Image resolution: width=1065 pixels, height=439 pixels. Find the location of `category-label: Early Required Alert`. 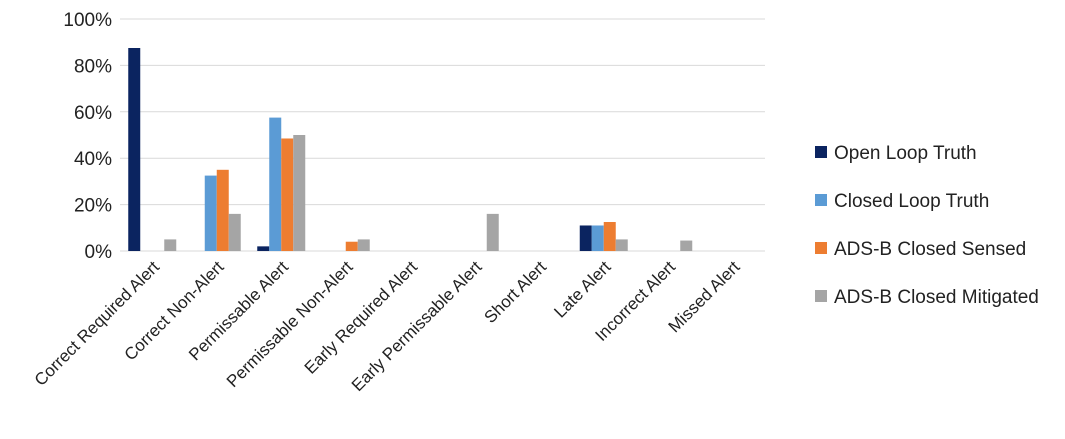

category-label: Early Required Alert is located at coordinates (361, 317).